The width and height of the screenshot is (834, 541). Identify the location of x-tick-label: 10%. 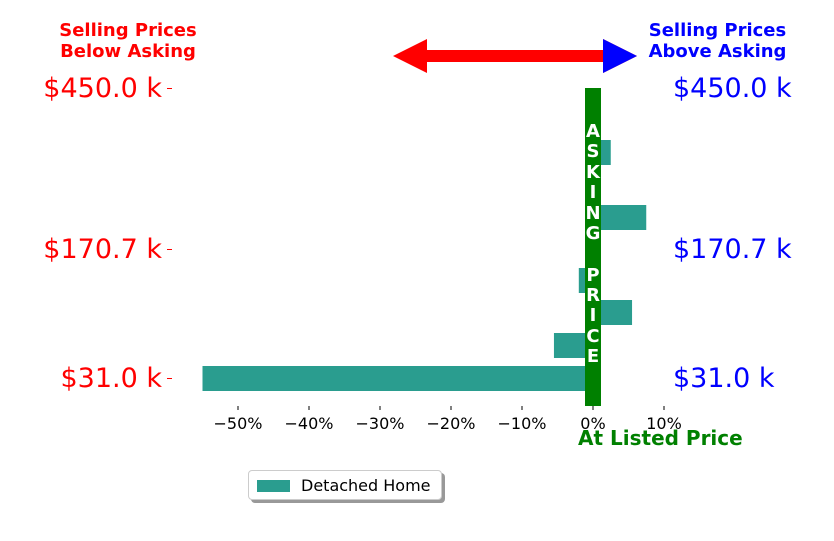
(664, 423).